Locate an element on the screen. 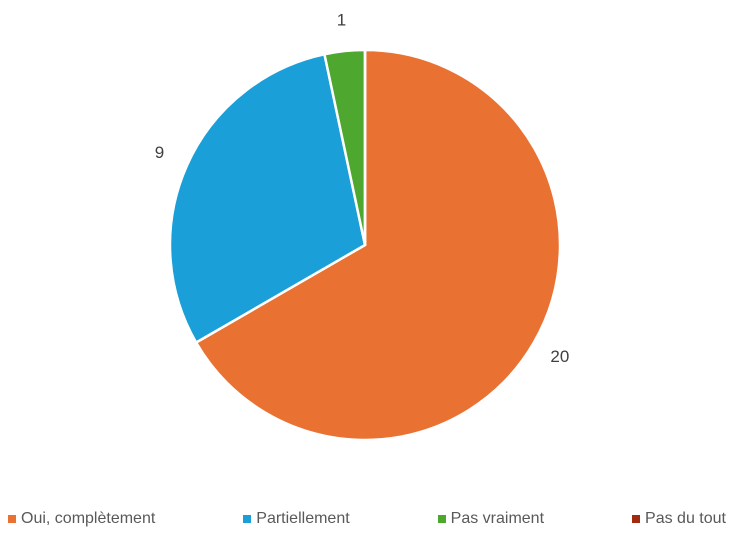 The width and height of the screenshot is (734, 533). legend-item: Partiellement is located at coordinates (296, 519).